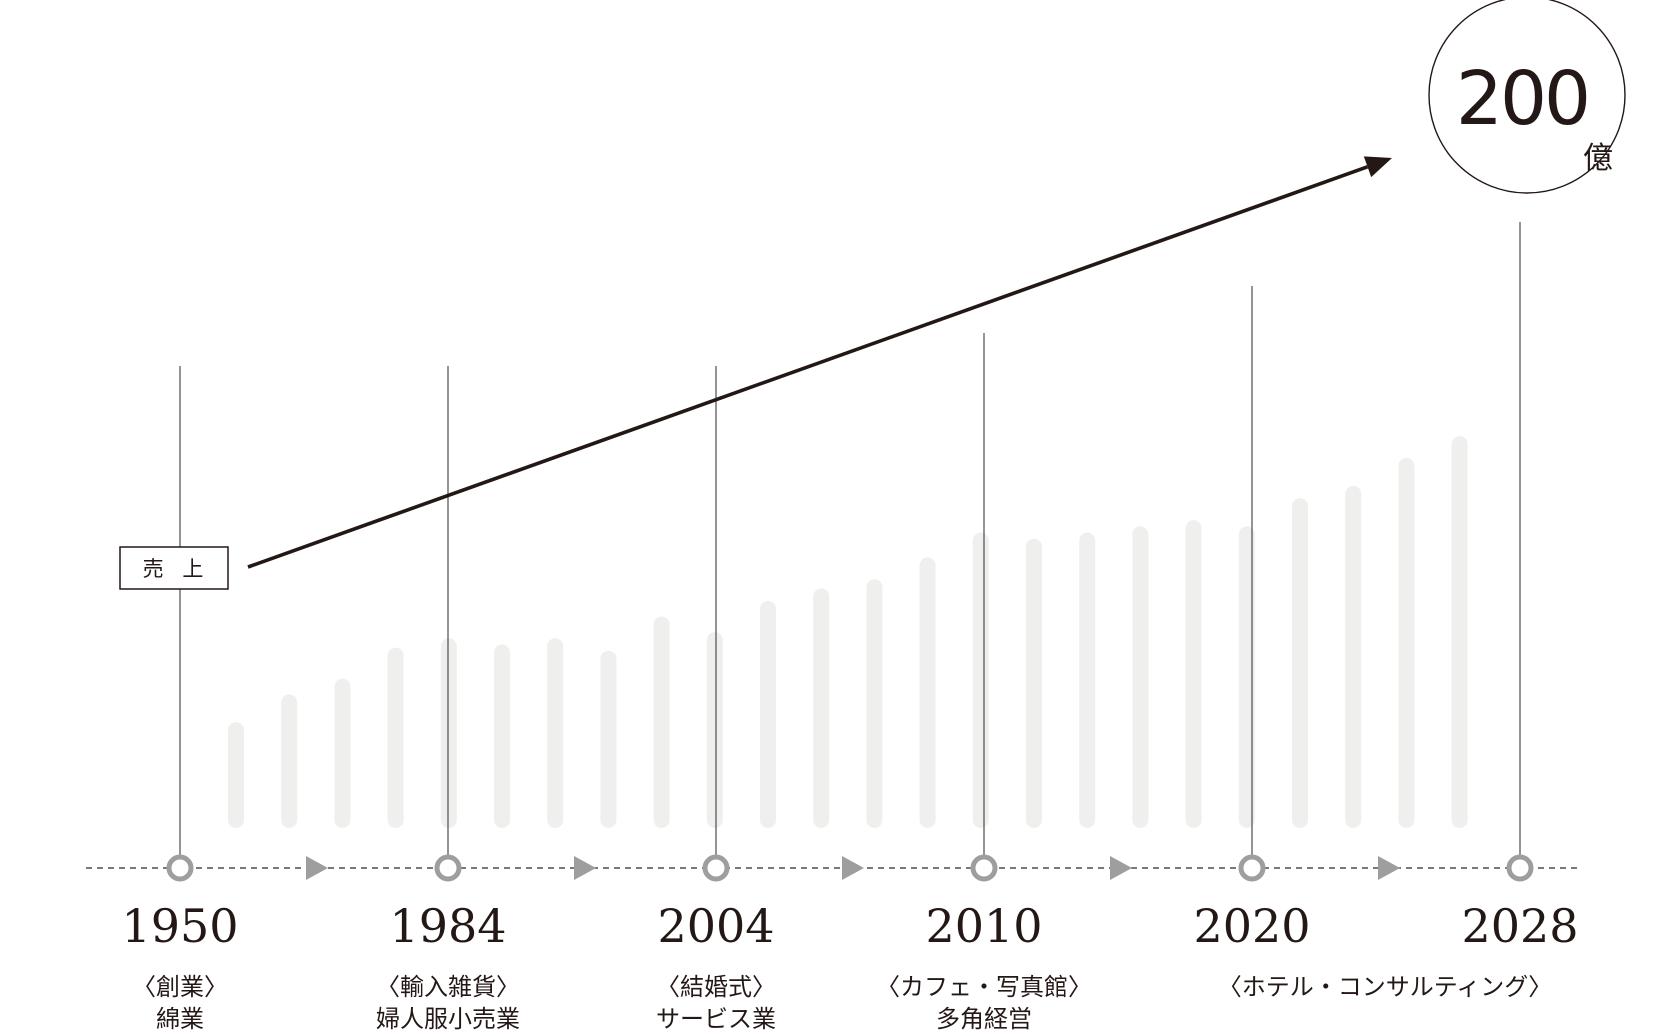 This screenshot has height=1034, width=1664. Describe the element at coordinates (716, 1017) in the screenshot. I see `milestone-description: サービス業` at that location.